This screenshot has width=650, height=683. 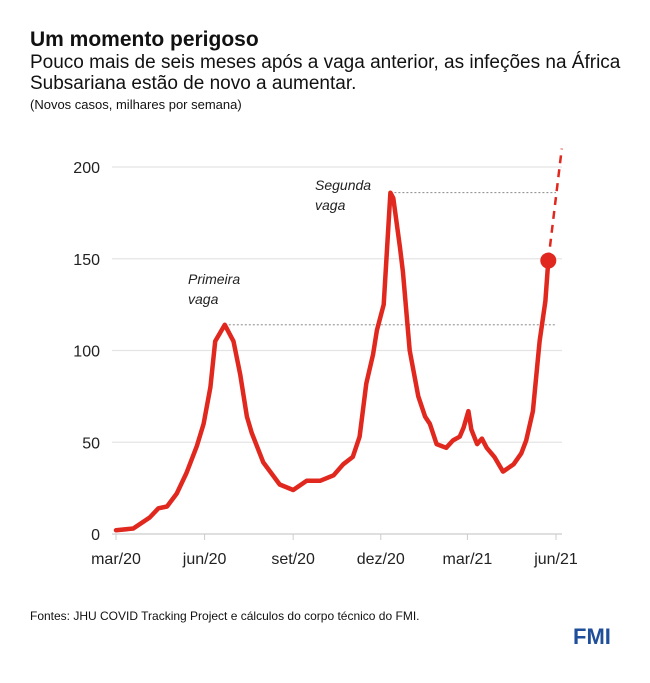 What do you see at coordinates (91, 443) in the screenshot?
I see `y-tick-label: 50` at bounding box center [91, 443].